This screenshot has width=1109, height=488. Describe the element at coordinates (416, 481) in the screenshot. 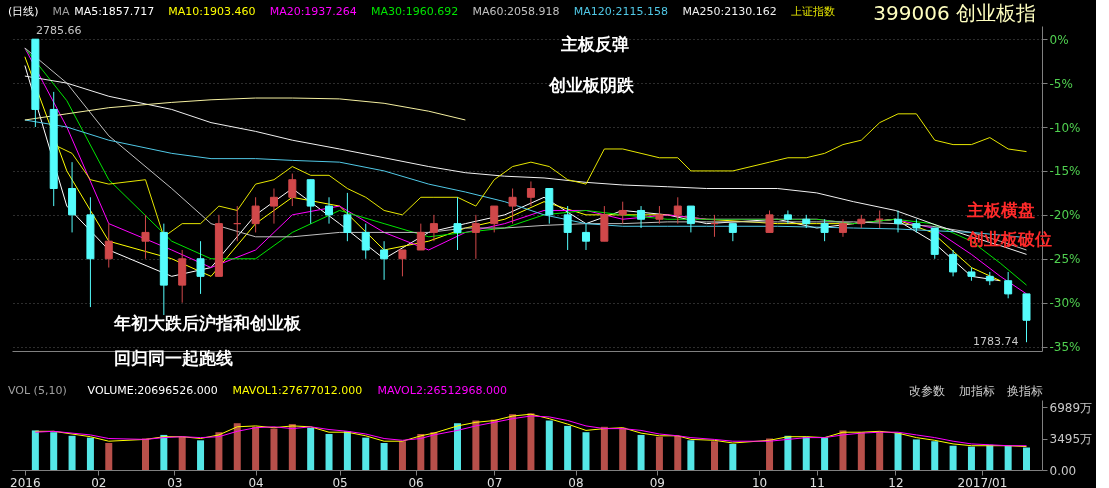

I see `x-tick-label: 06` at that location.